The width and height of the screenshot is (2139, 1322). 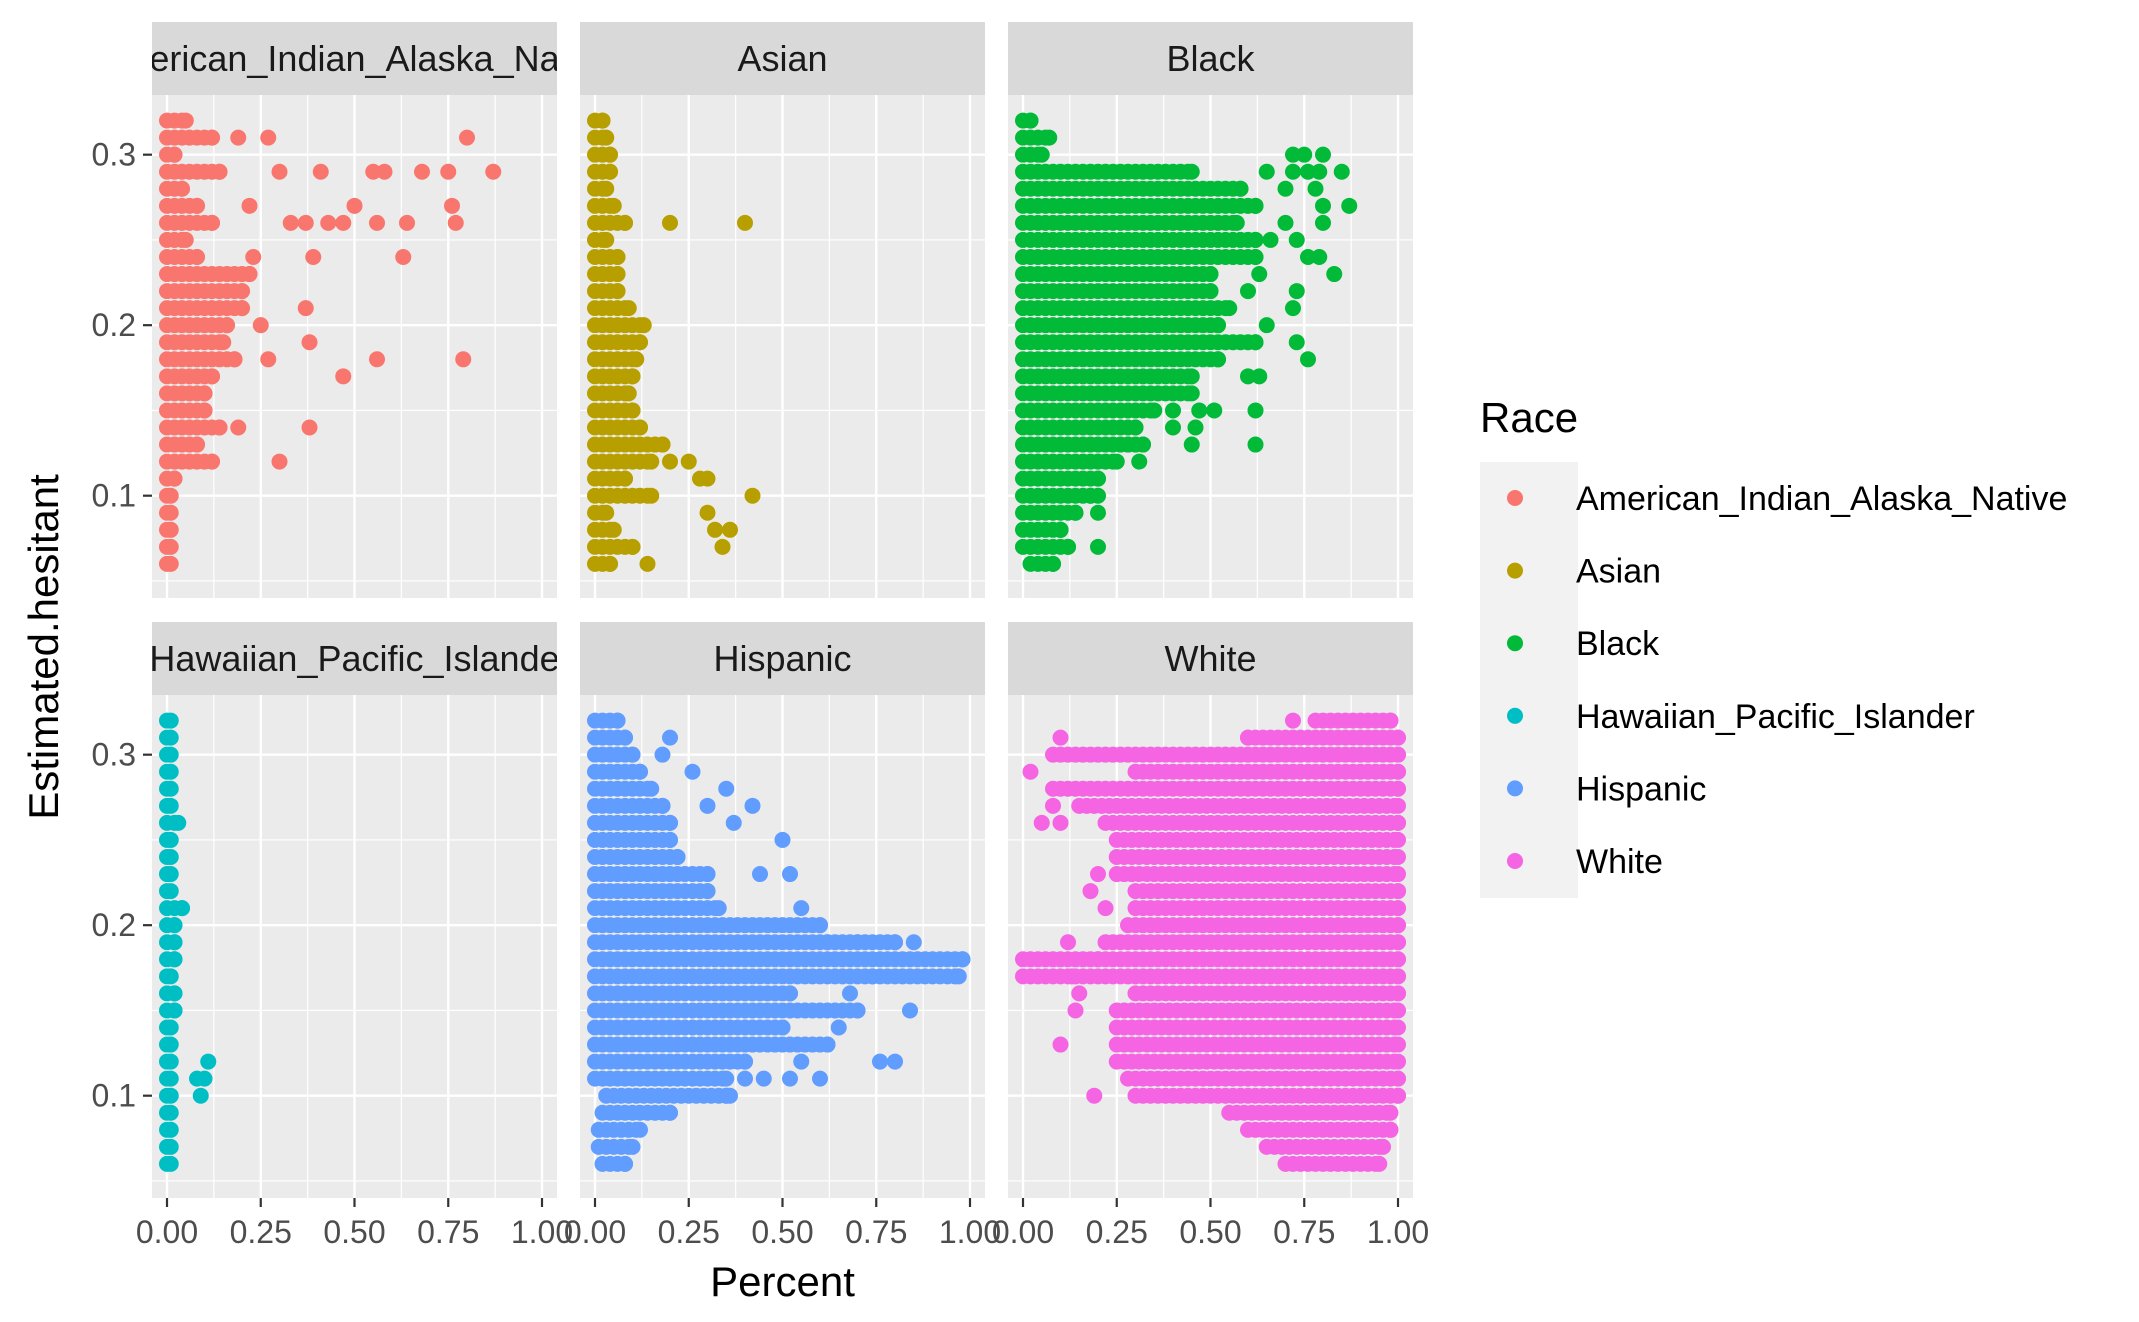 What do you see at coordinates (114, 155) in the screenshot?
I see `y-tick-label: 0.3` at bounding box center [114, 155].